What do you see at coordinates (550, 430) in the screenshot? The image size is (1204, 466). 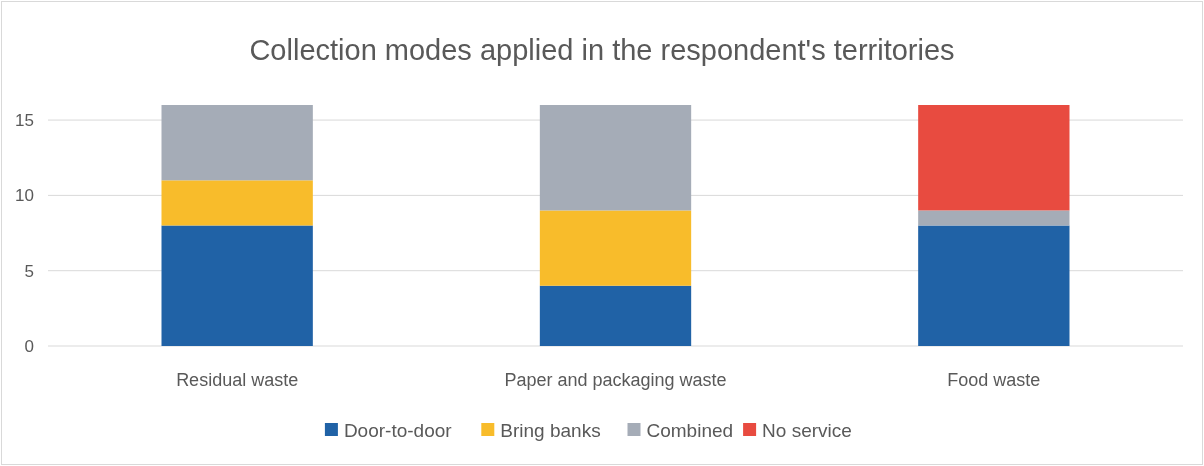 I see `legend-label: Bring banks` at bounding box center [550, 430].